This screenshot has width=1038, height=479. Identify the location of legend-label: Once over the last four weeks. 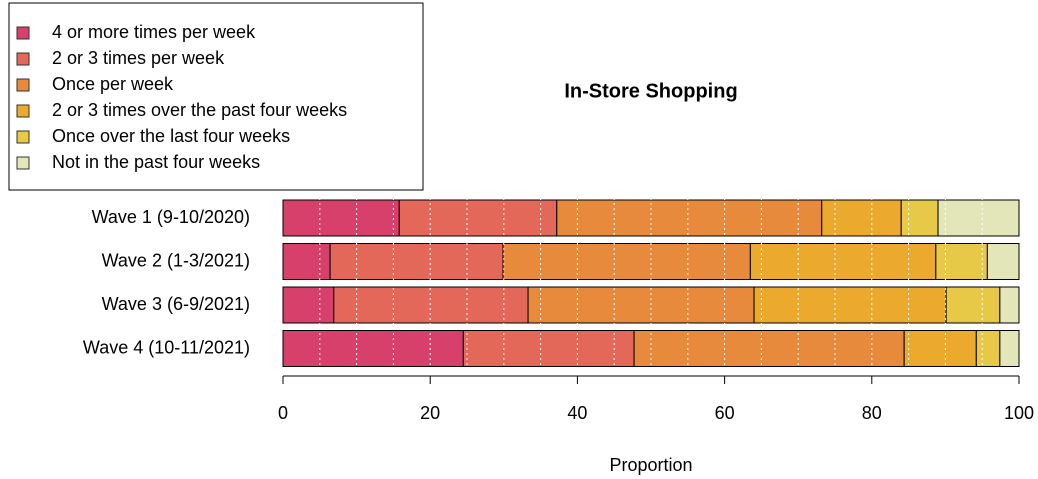
(171, 136).